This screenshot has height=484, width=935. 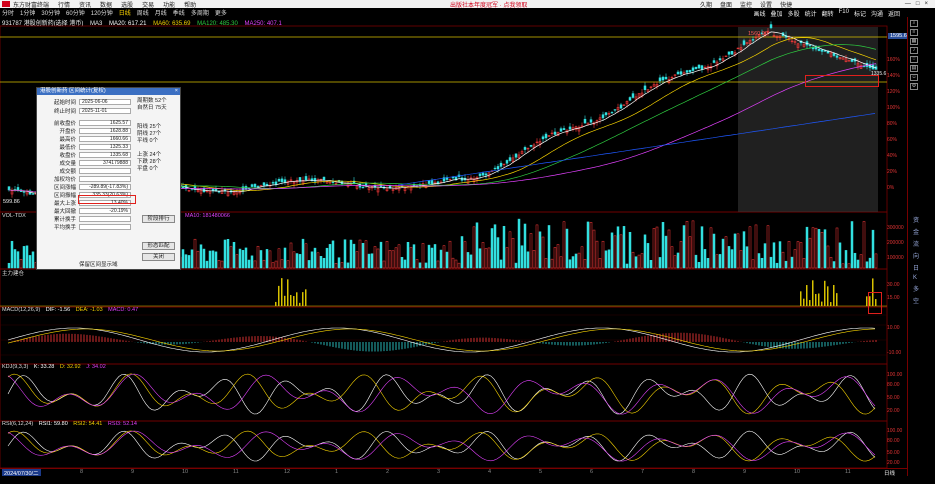 What do you see at coordinates (75, 14) in the screenshot?
I see `period-60min: 60分钟` at bounding box center [75, 14].